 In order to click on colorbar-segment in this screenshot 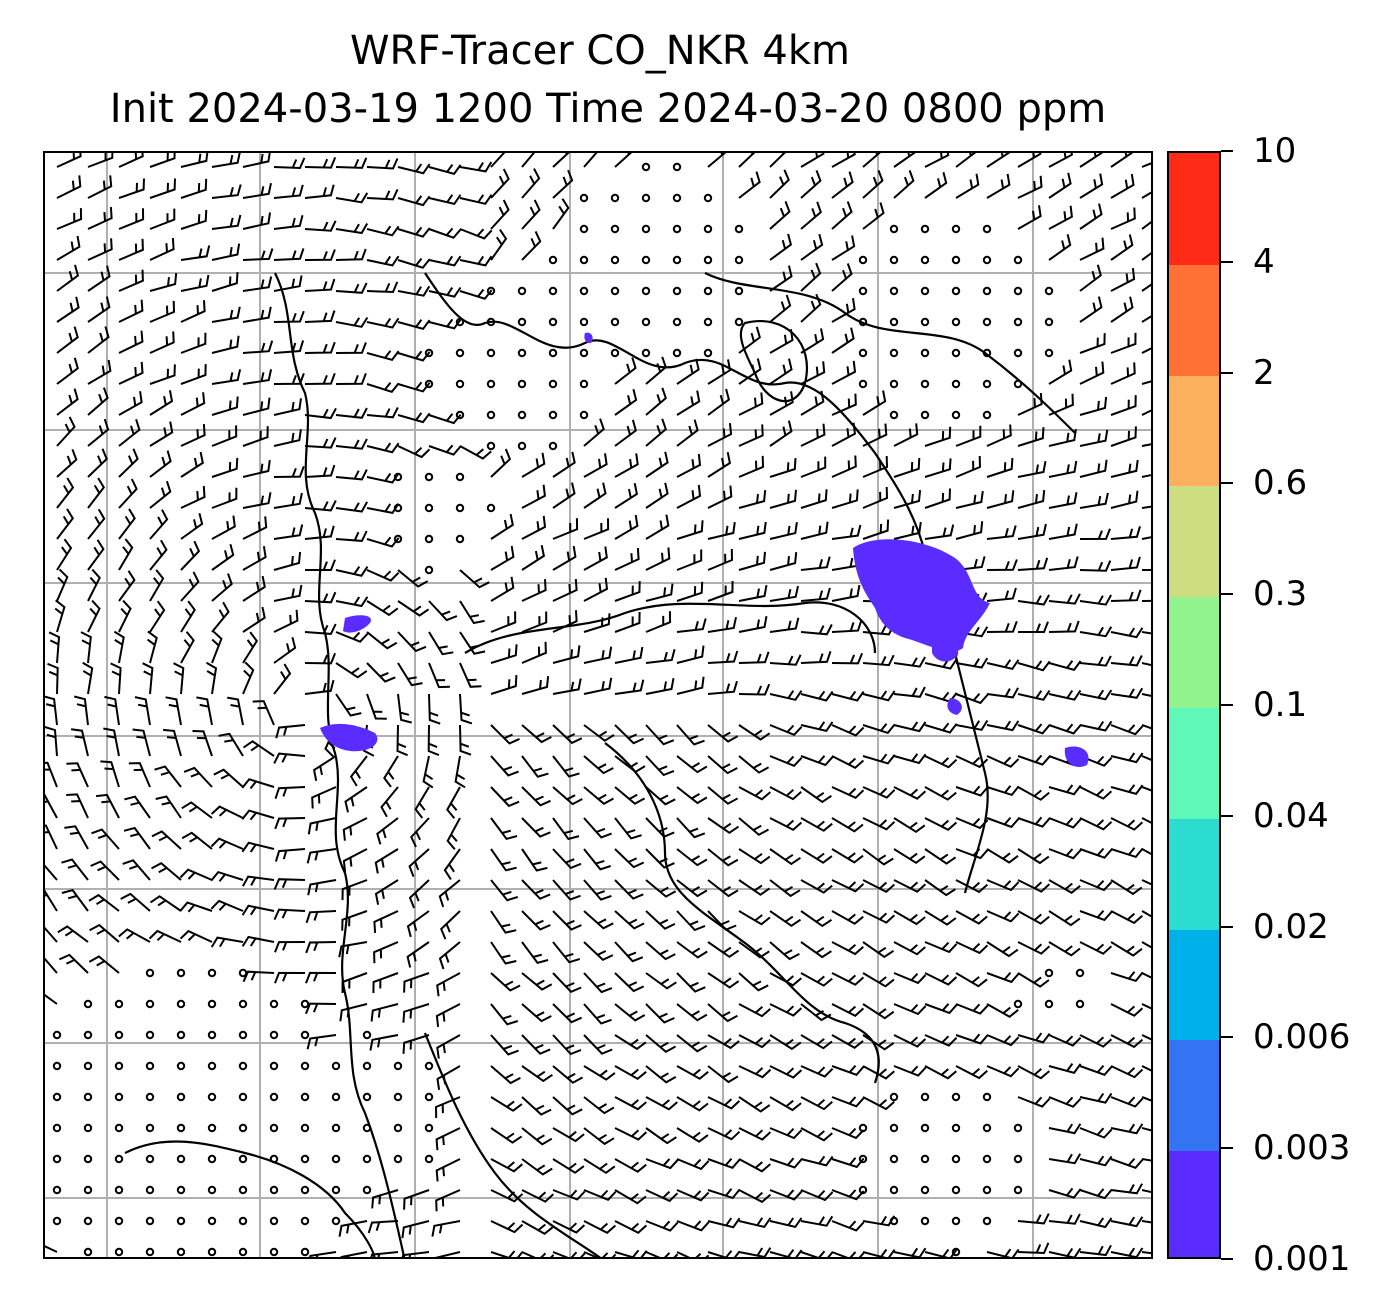, I will do `click(1194, 873)`.